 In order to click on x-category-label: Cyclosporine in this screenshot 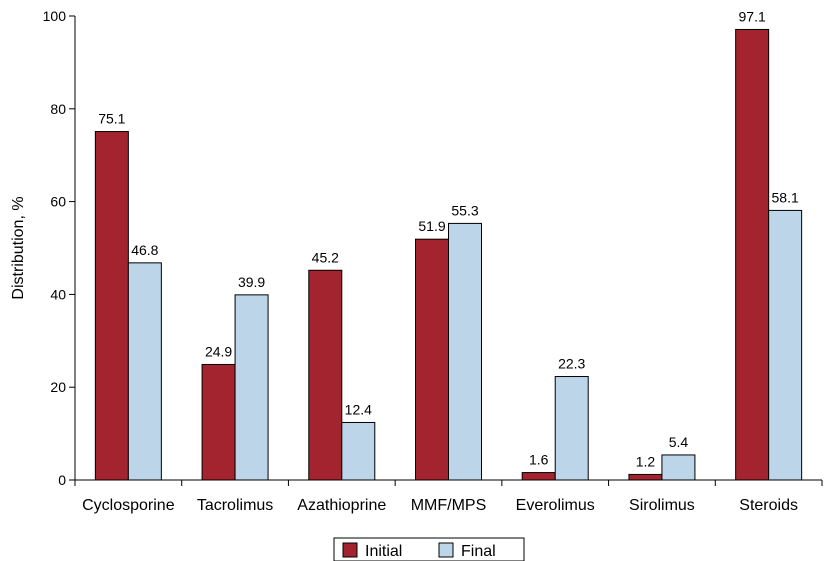, I will do `click(128, 505)`.